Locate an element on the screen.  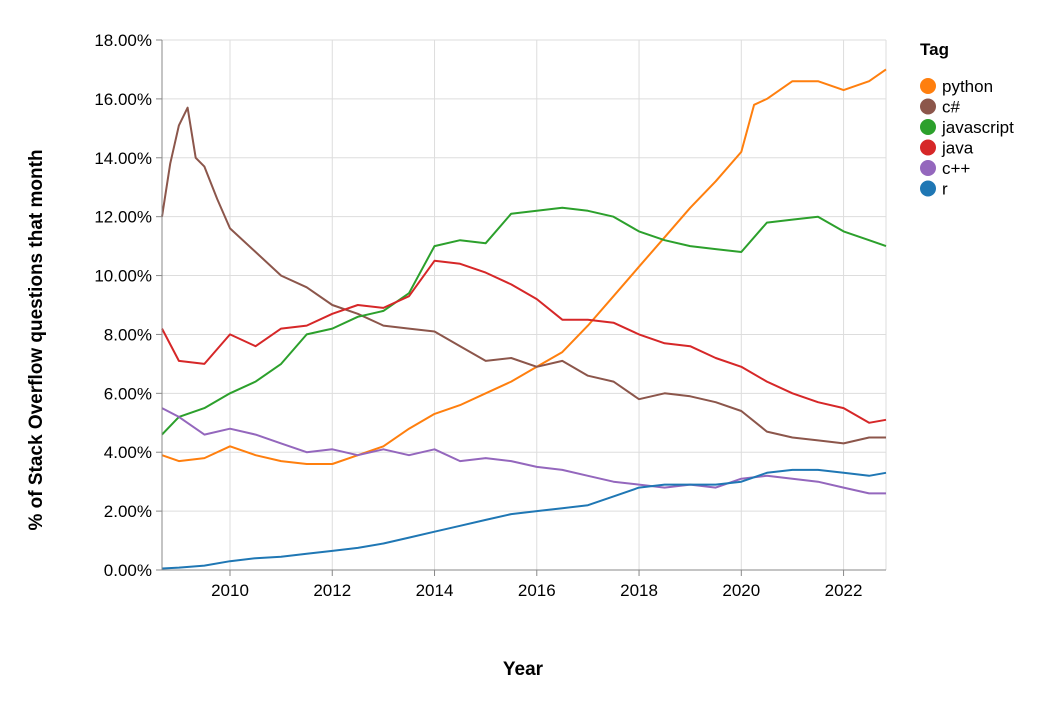
x-tick-label: 2022 is located at coordinates (844, 590).